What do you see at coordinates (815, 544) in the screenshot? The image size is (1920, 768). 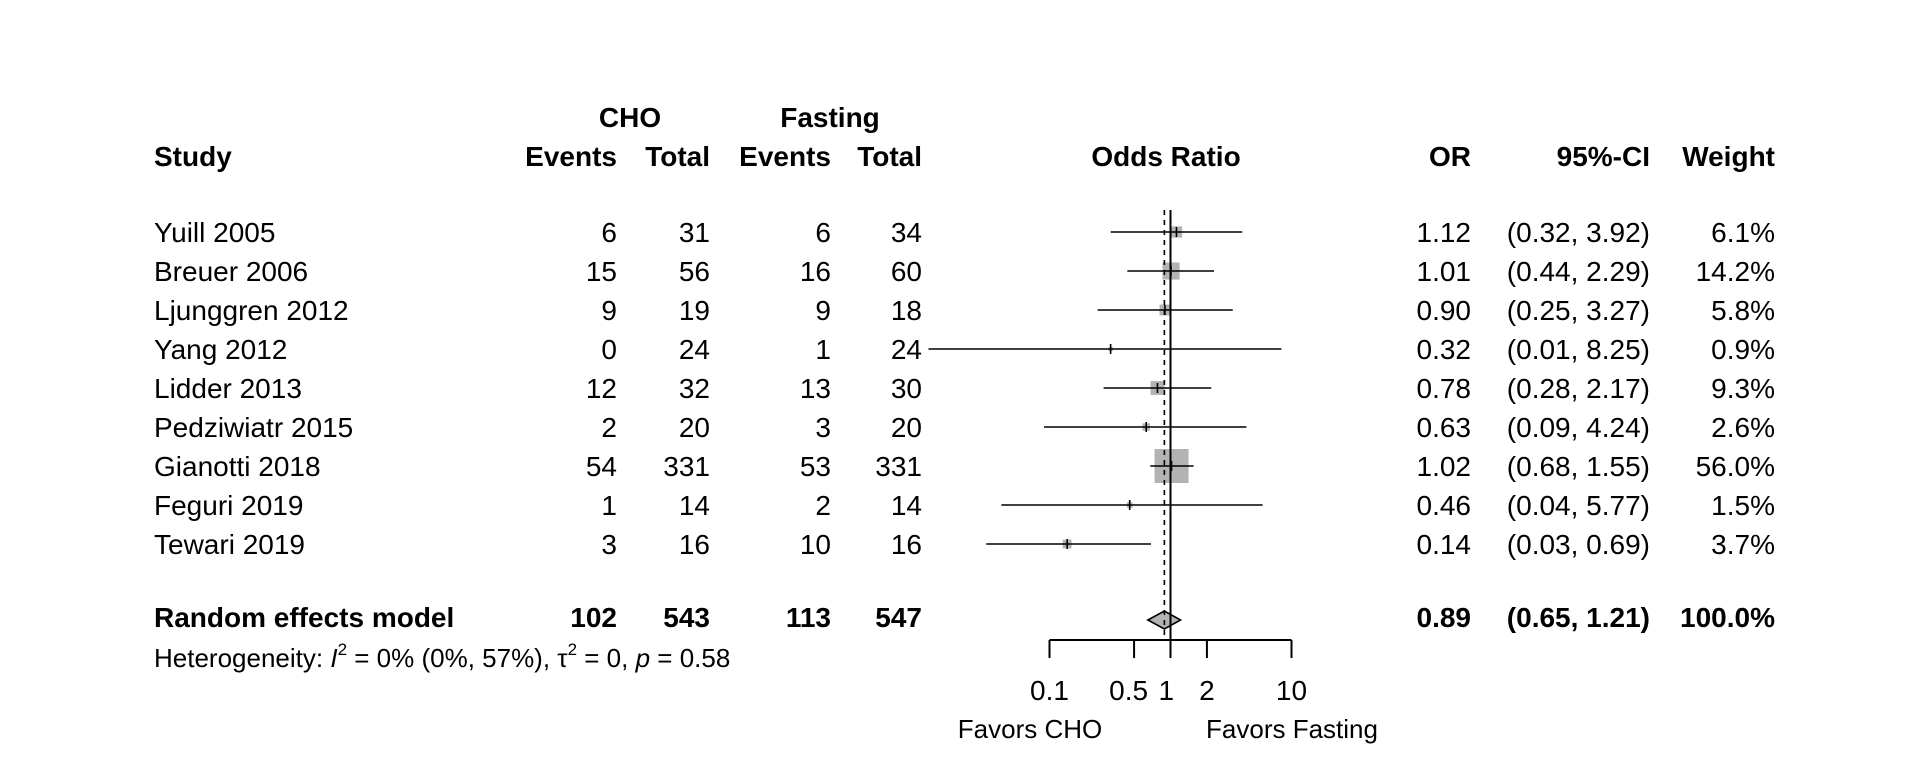 I see `fasting-events: 10` at bounding box center [815, 544].